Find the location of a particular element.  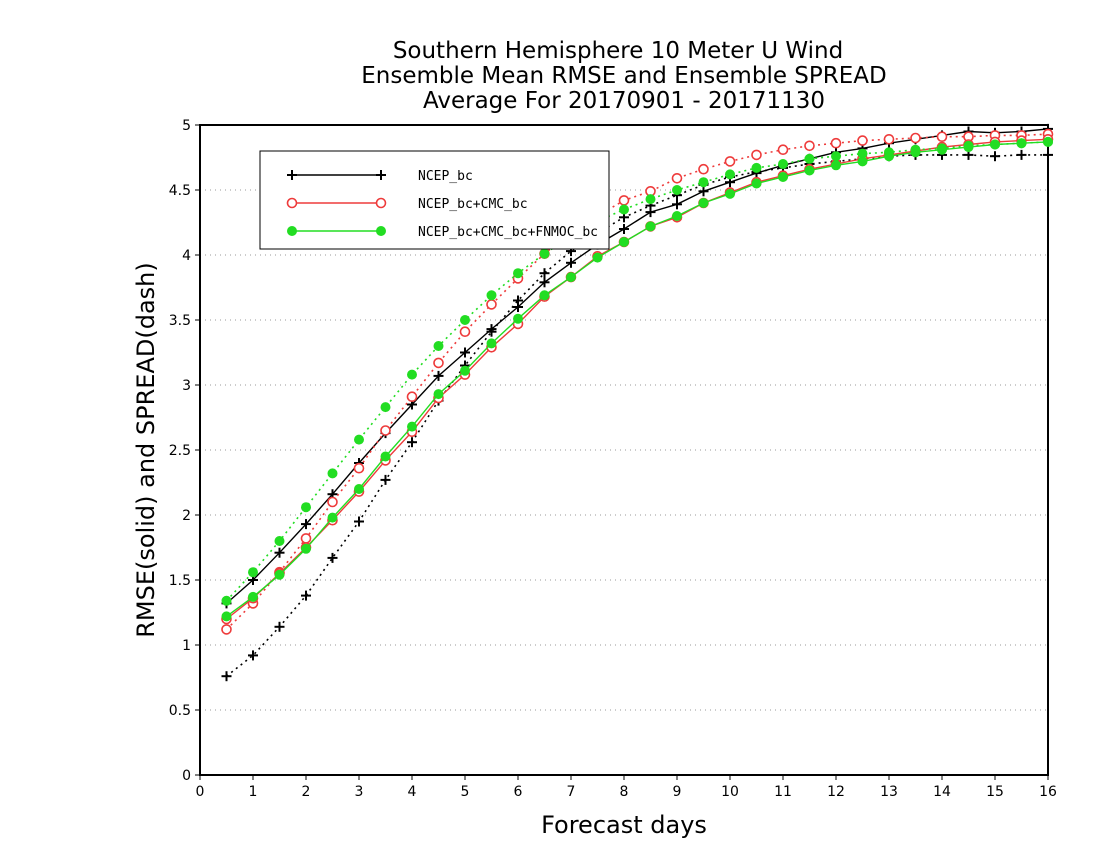

legend-box is located at coordinates (434, 200).